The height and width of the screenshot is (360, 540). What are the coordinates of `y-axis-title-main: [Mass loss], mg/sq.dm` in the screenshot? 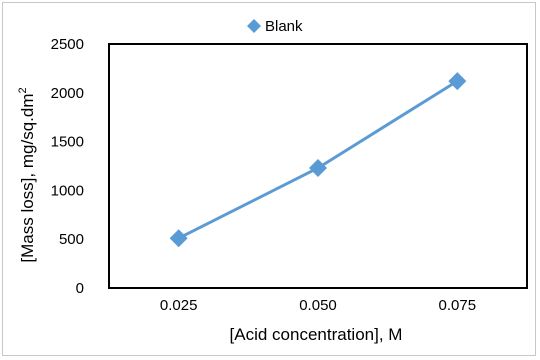 It's located at (27, 178).